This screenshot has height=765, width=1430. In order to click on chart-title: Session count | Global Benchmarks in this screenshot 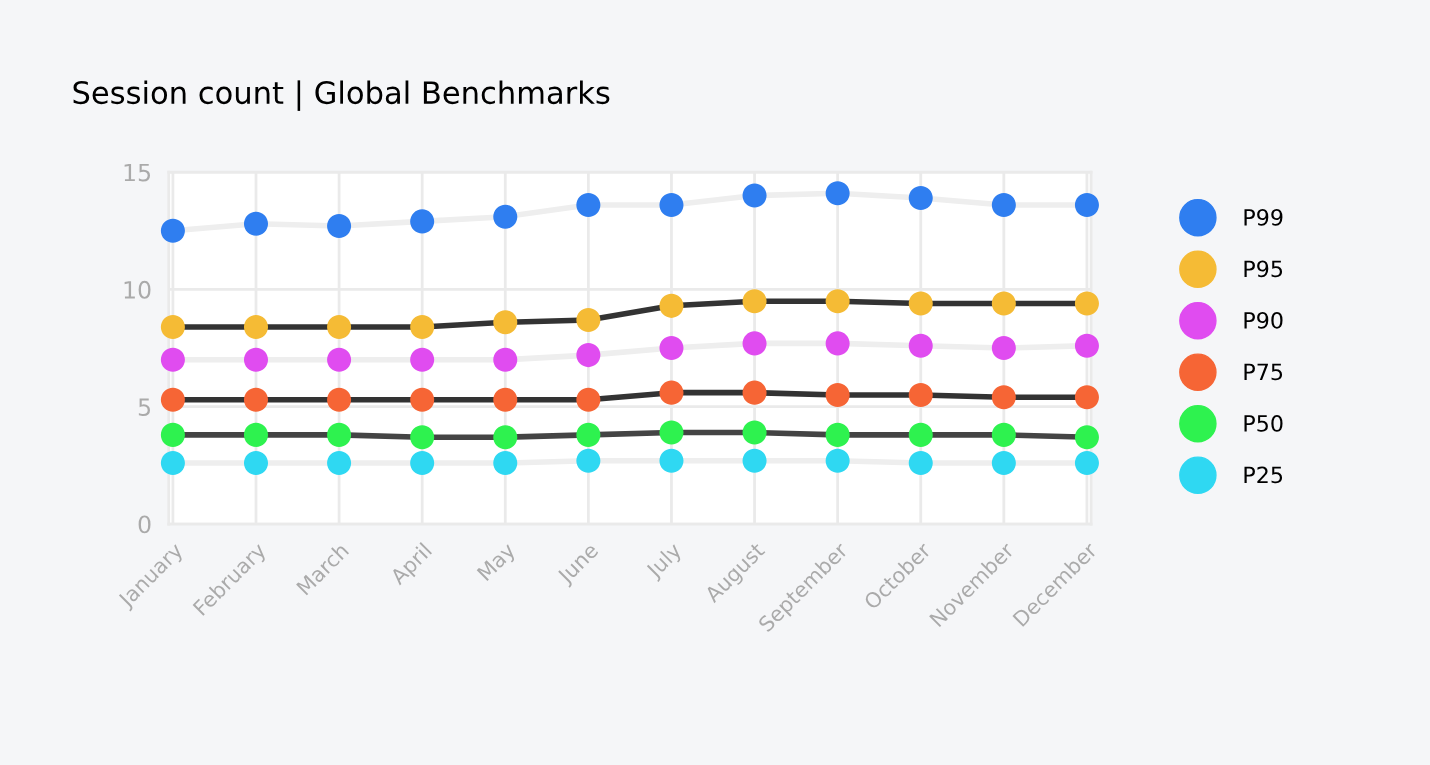, I will do `click(341, 95)`.